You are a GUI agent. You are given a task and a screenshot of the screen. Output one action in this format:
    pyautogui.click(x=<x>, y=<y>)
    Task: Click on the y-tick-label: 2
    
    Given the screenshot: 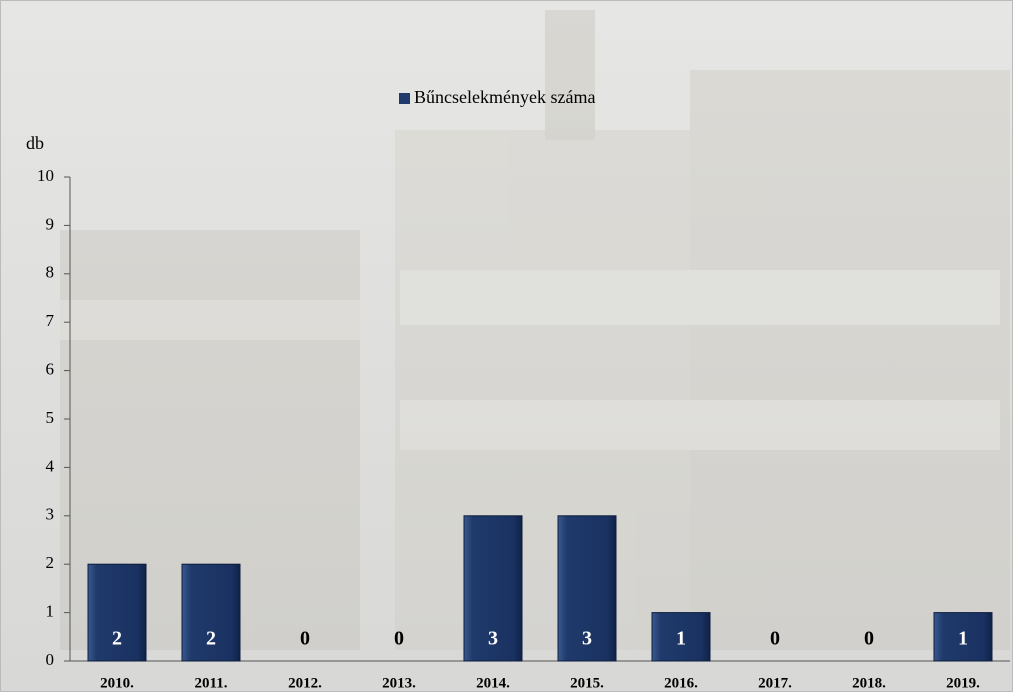 What is the action you would take?
    pyautogui.click(x=50, y=562)
    